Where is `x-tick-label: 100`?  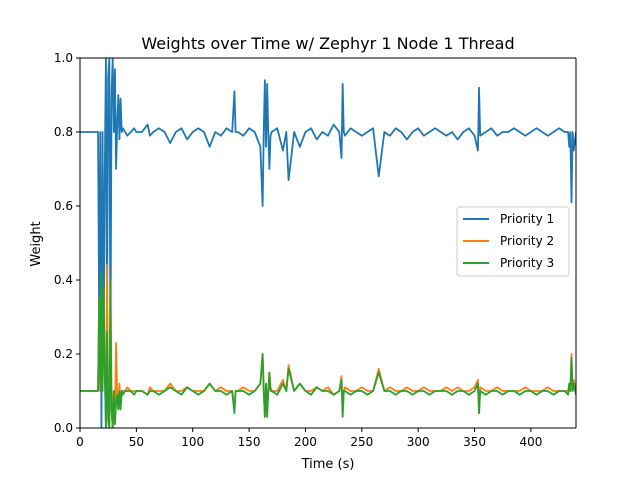
x-tick-label: 100 is located at coordinates (192, 442).